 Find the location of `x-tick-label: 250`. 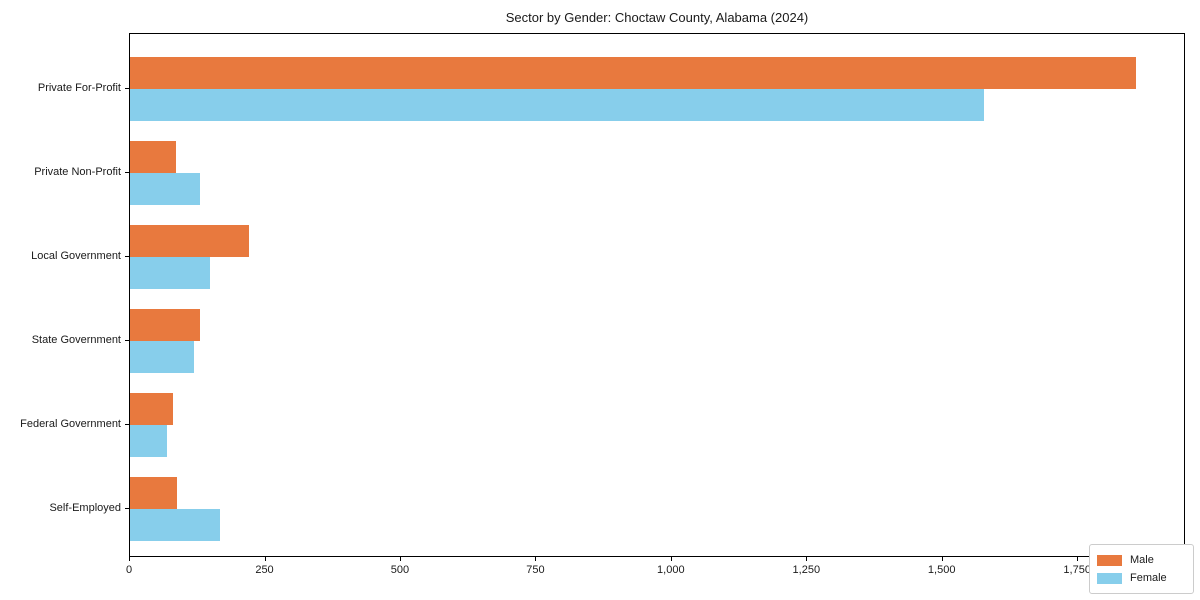

x-tick-label: 250 is located at coordinates (264, 570).